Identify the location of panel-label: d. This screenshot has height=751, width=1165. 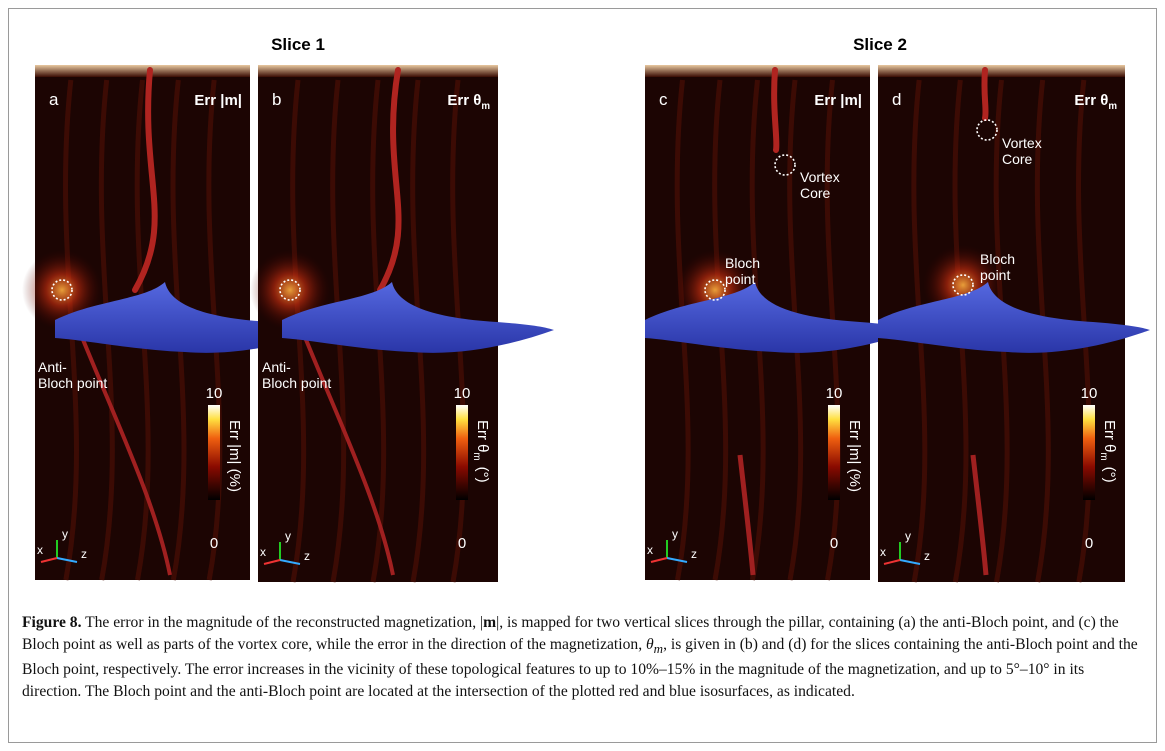
(896, 99).